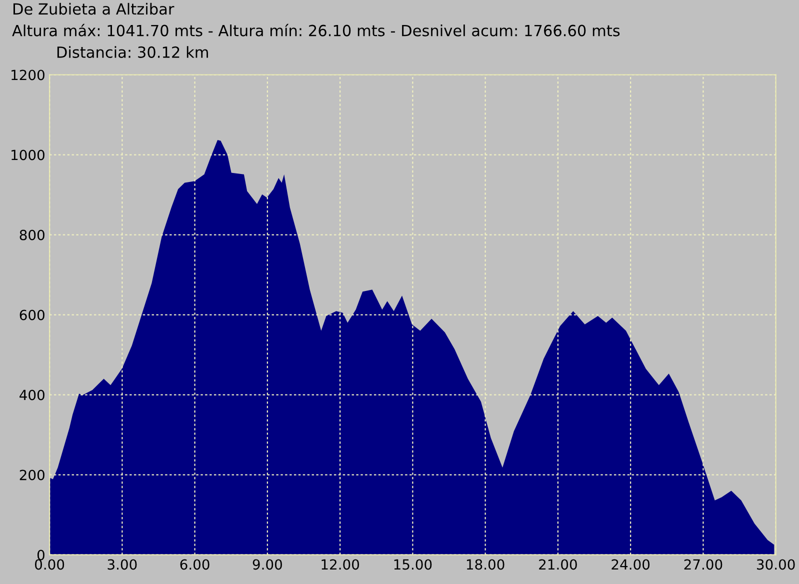 Image resolution: width=799 pixels, height=584 pixels. What do you see at coordinates (93, 8) in the screenshot?
I see `chart-title: De Zubieta a Altzibar` at bounding box center [93, 8].